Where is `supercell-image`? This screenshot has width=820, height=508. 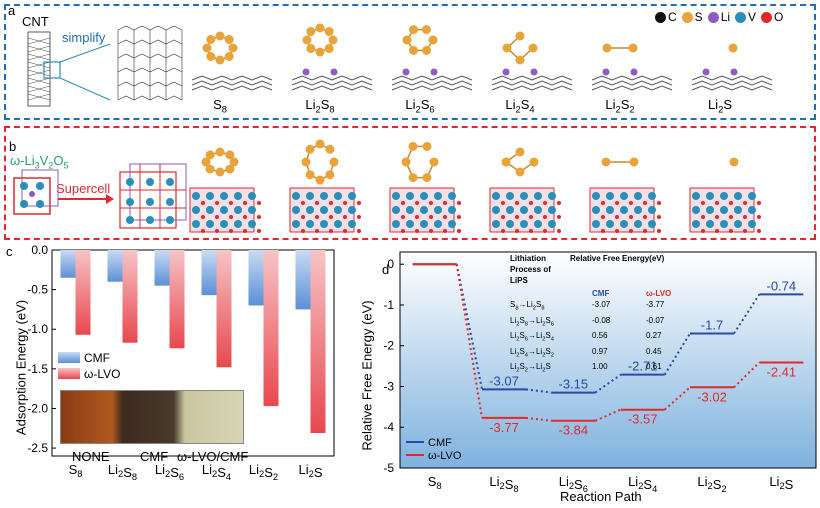
supercell-image is located at coordinates (153, 196).